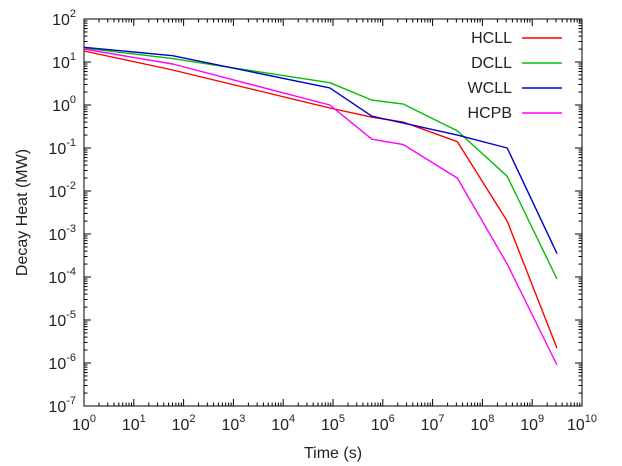 The width and height of the screenshot is (622, 466). I want to click on x-tick-label: 10⁷, so click(433, 423).